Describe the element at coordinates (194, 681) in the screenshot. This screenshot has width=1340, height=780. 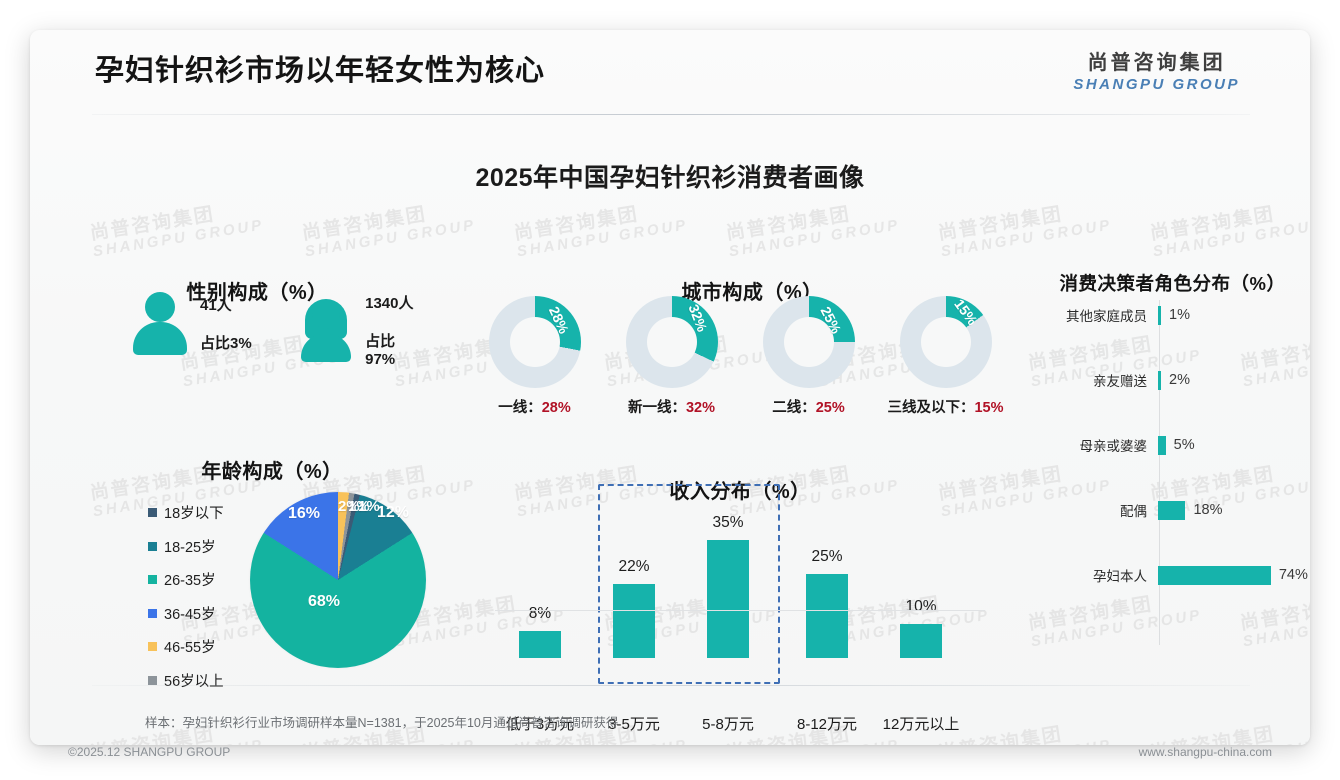
I see `age-legend-label: 56岁以上` at that location.